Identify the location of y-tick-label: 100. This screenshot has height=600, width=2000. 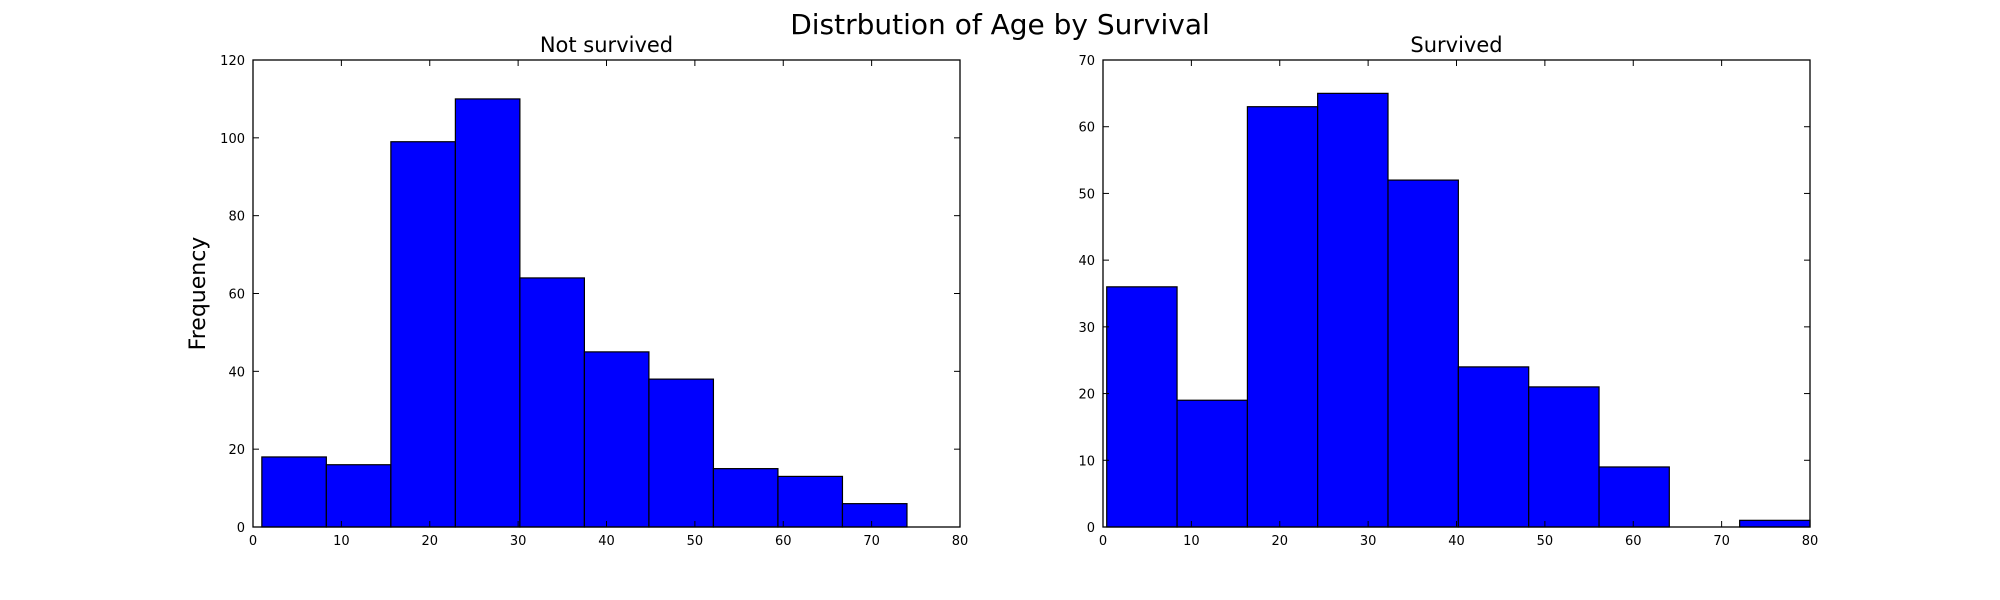
(232, 139).